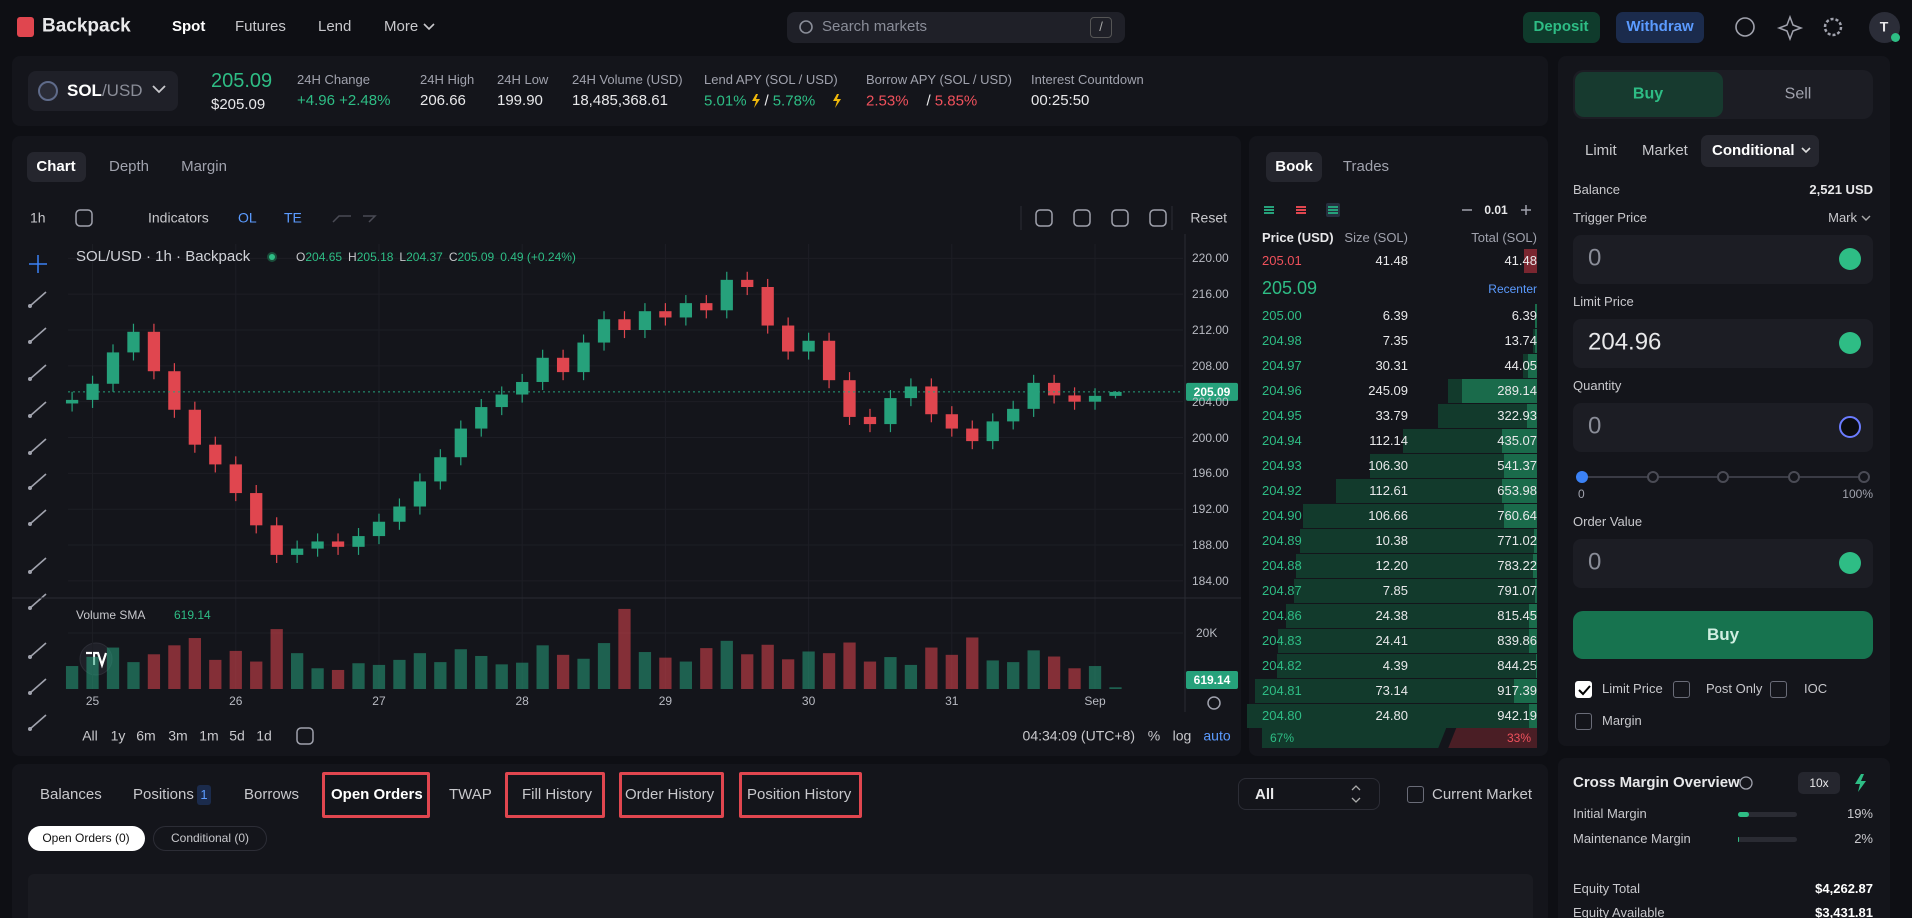 The image size is (1912, 918). Describe the element at coordinates (1610, 218) in the screenshot. I see `field-label: Trigger Price` at that location.